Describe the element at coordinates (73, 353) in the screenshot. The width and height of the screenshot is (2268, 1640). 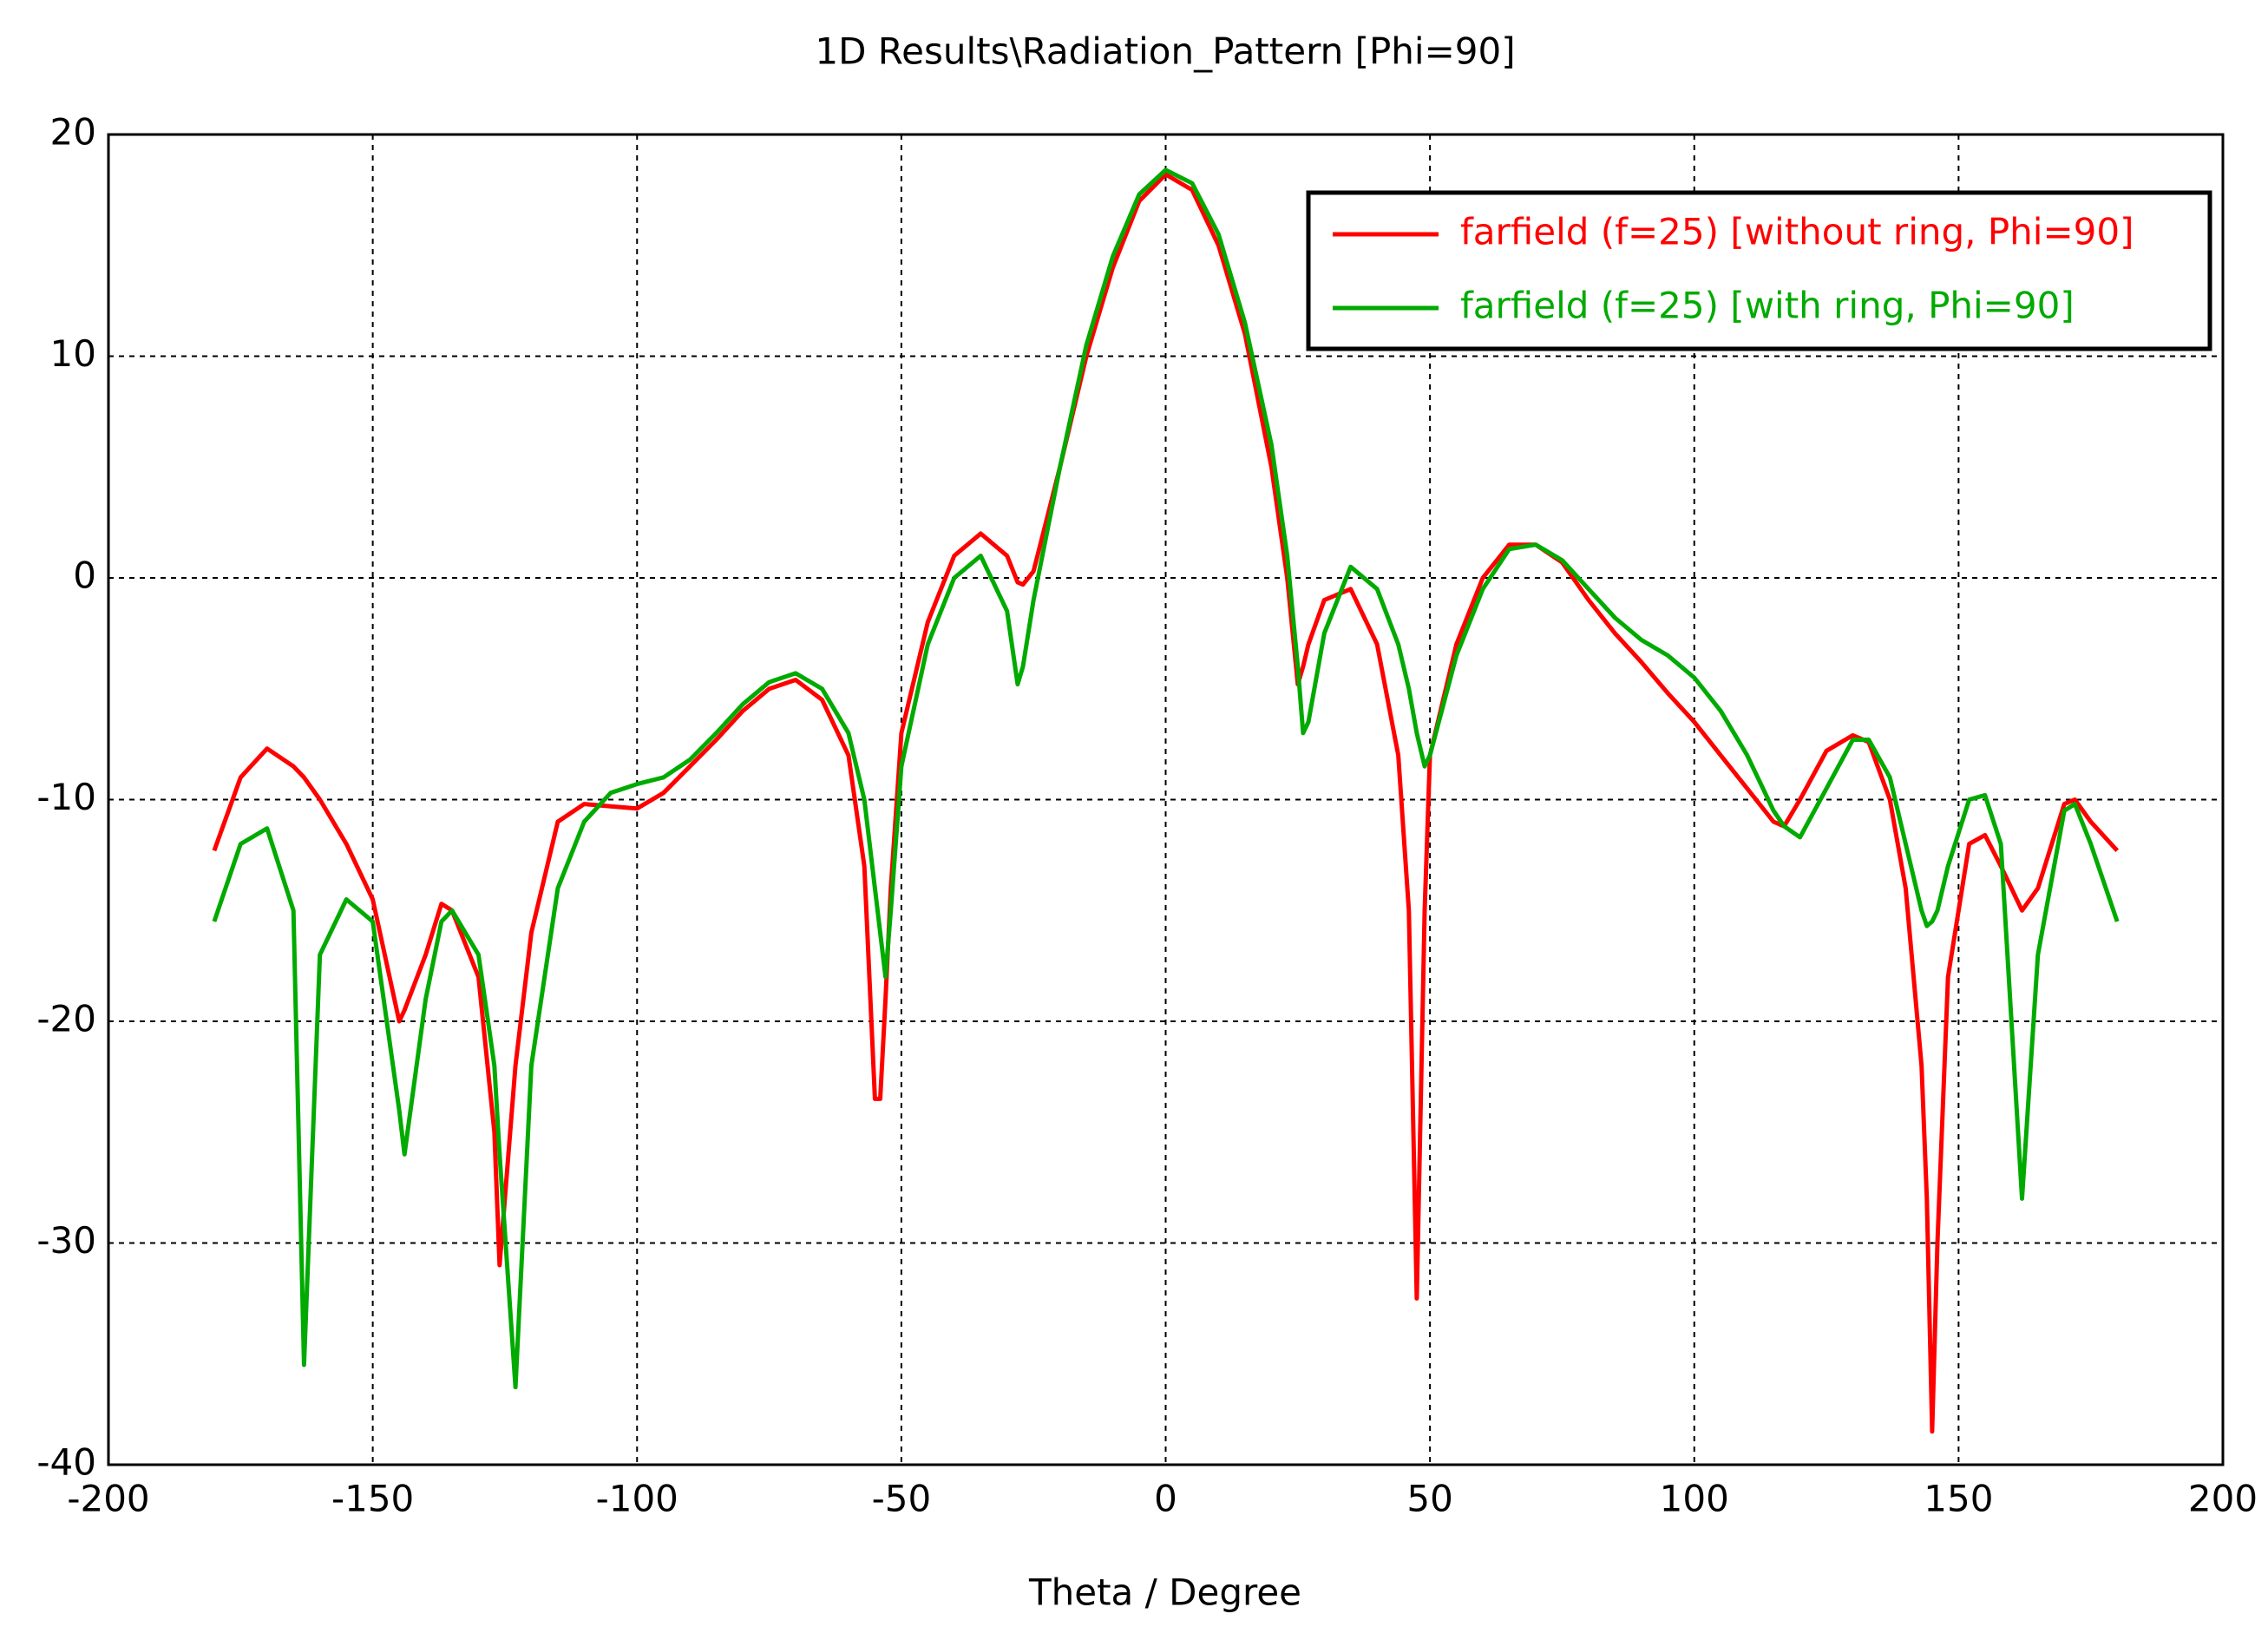
I see `y-tick-label: 10` at that location.